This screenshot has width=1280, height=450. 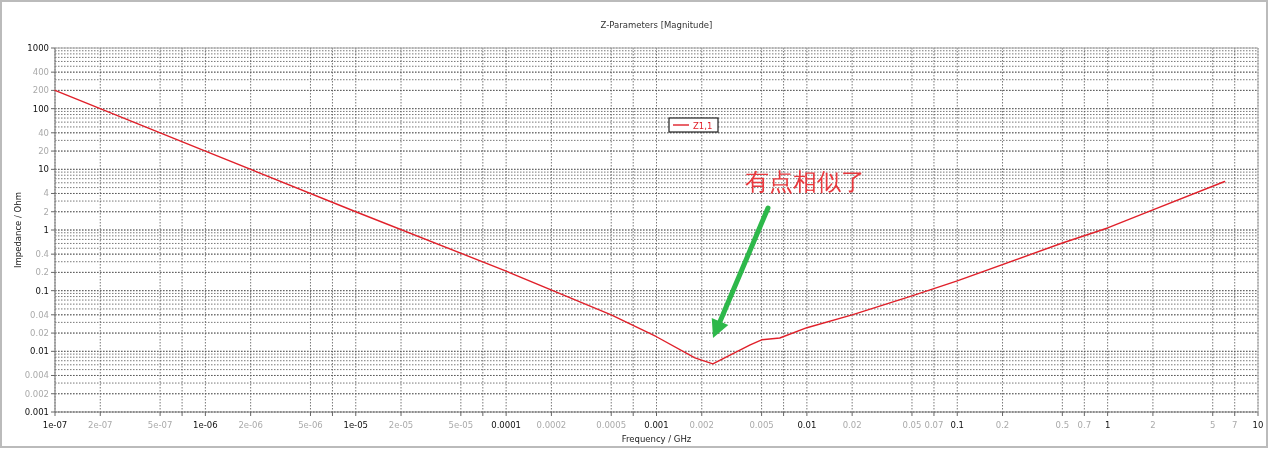 I want to click on x-tick-label: 0.1, so click(x=957, y=425).